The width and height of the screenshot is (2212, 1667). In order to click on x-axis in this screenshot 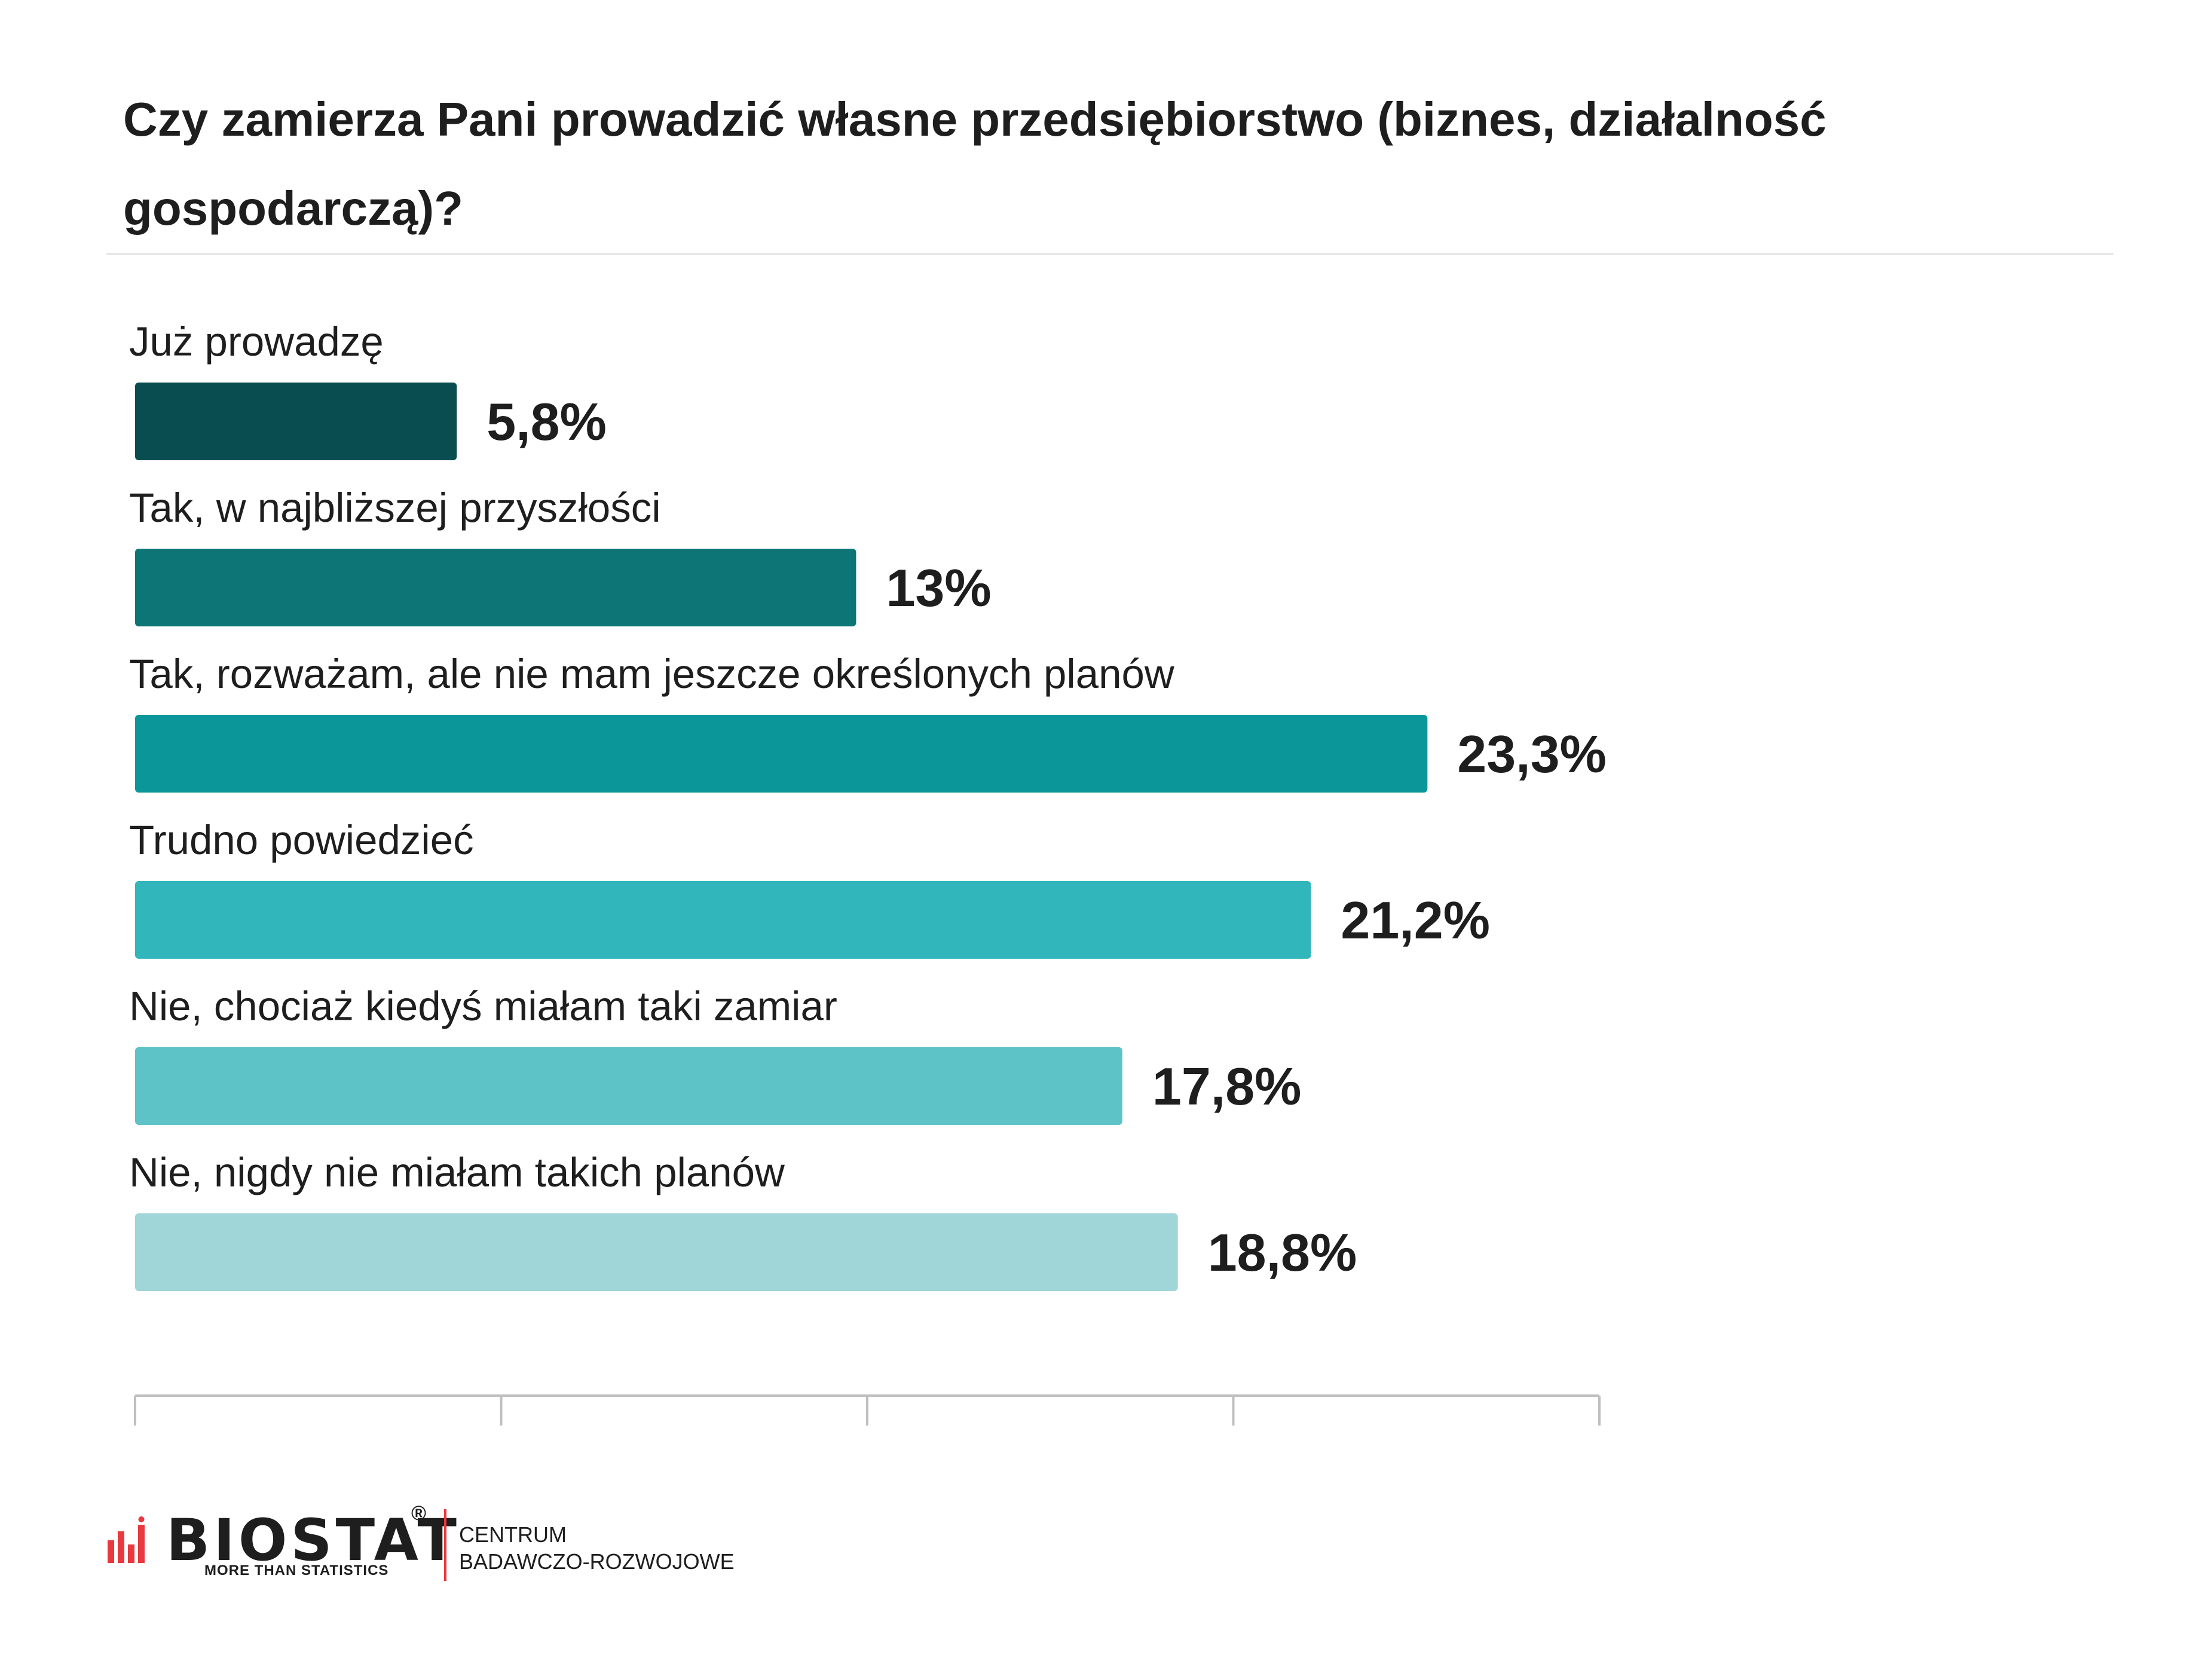, I will do `click(867, 1410)`.